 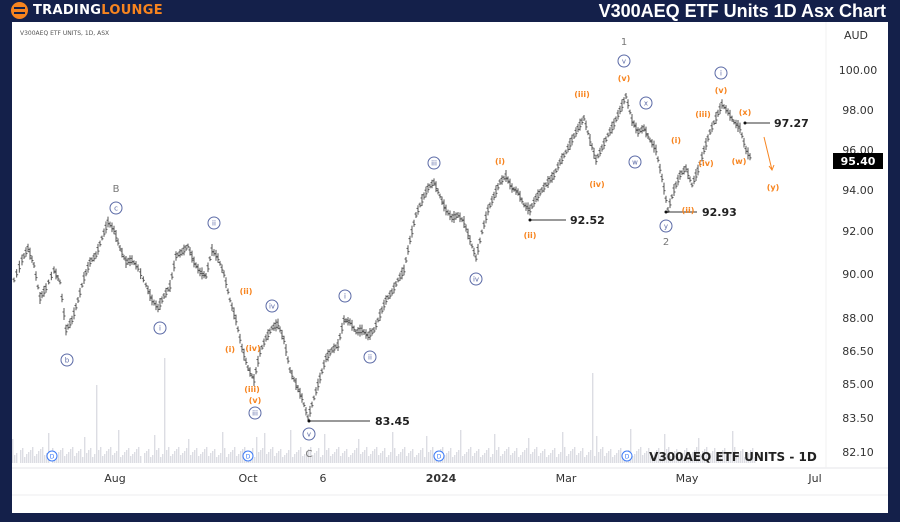 I want to click on price-level-label: 83.45, so click(x=392, y=421).